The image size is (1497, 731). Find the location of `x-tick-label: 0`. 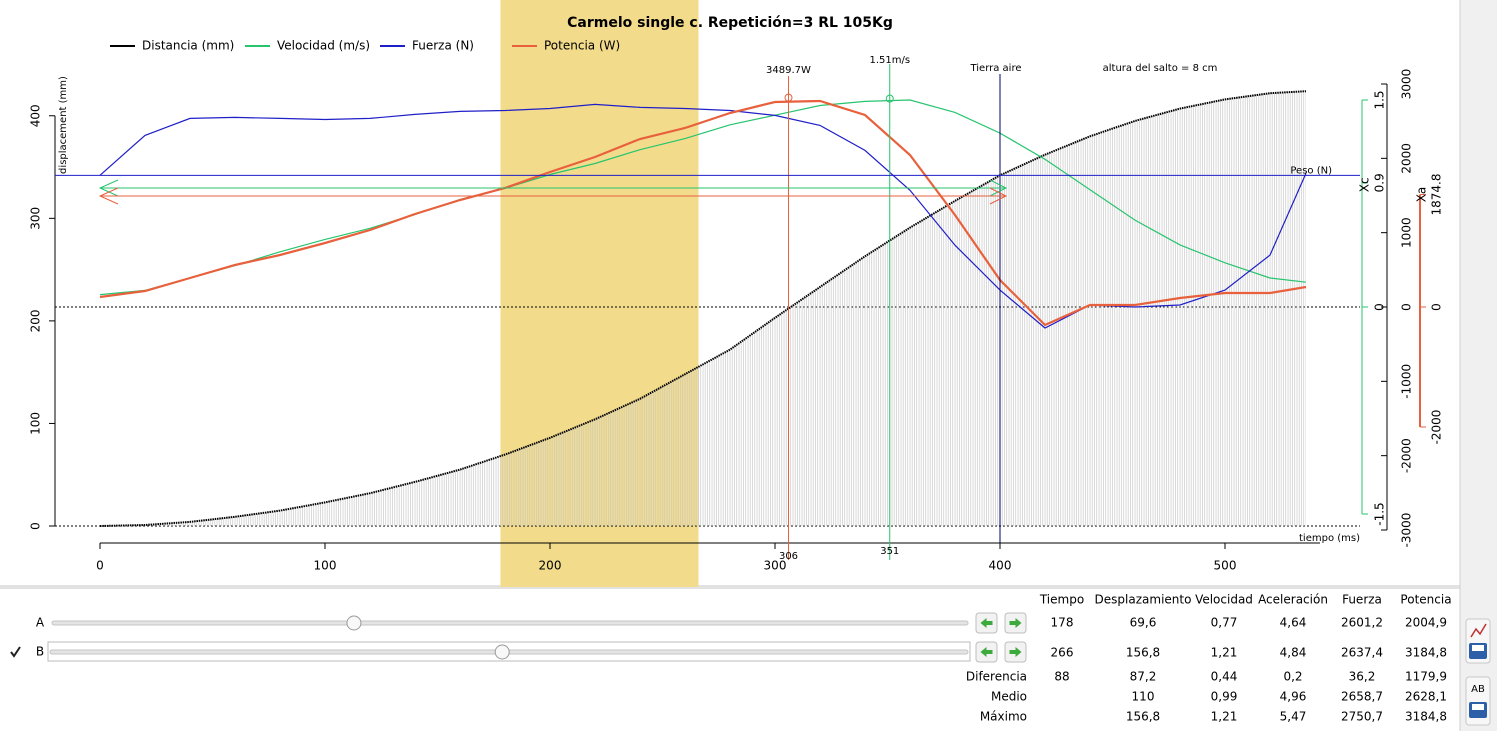

x-tick-label: 0 is located at coordinates (100, 566).